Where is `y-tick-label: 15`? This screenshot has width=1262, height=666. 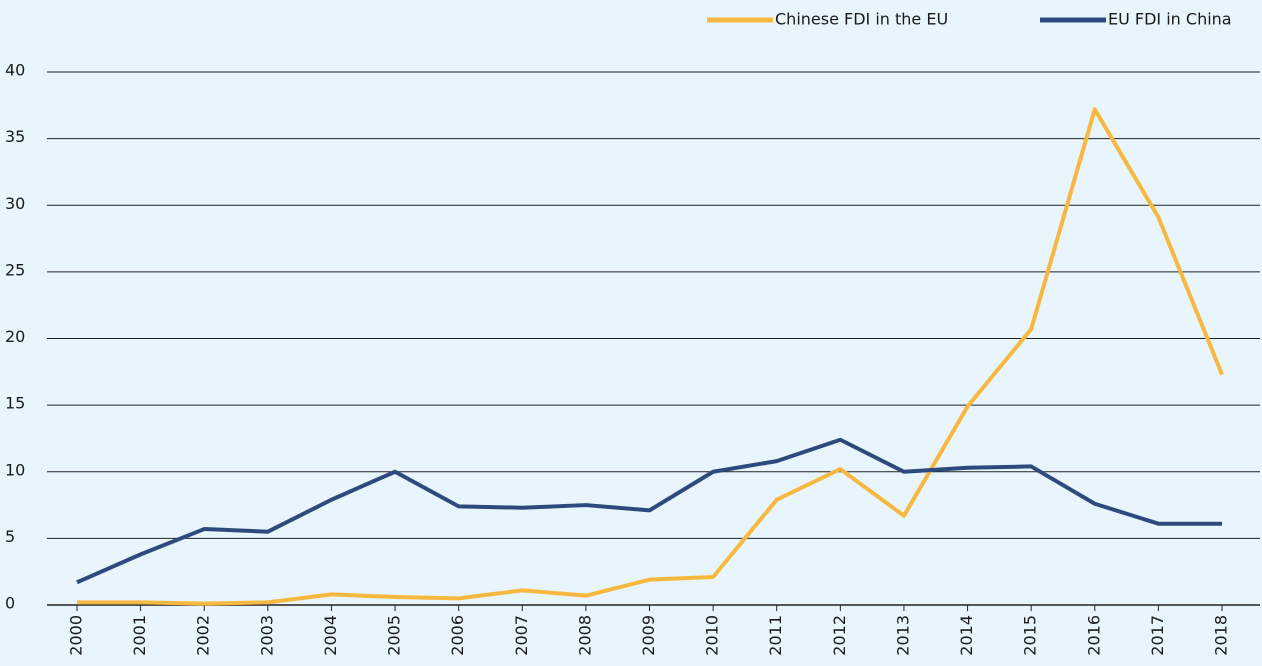 y-tick-label: 15 is located at coordinates (15, 403).